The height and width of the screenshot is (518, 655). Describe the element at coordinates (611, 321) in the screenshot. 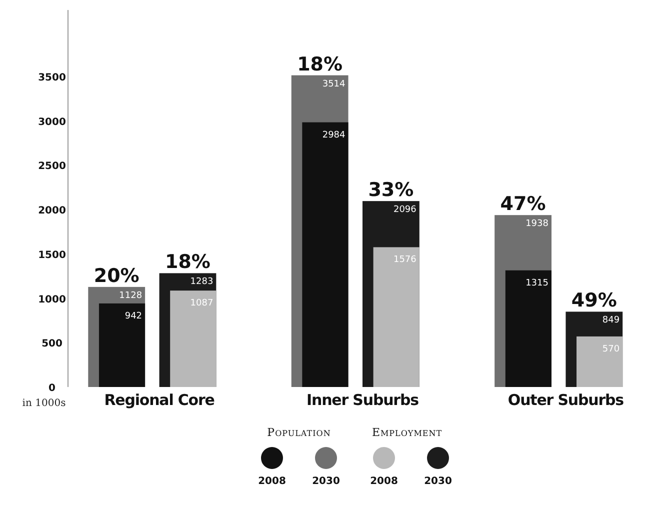

I see `data-label: 849` at that location.